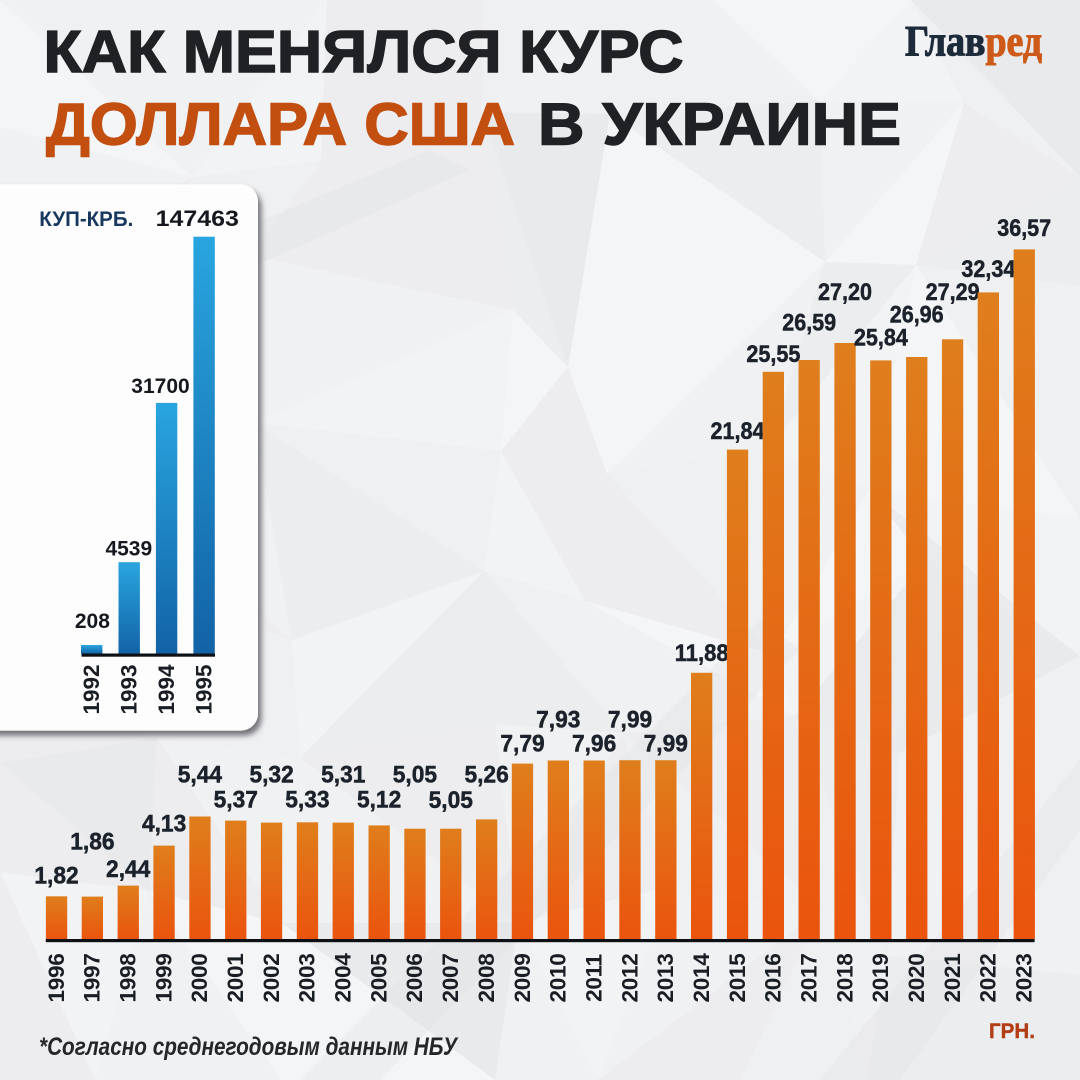  I want to click on svg-text: 2001, so click(235, 977).